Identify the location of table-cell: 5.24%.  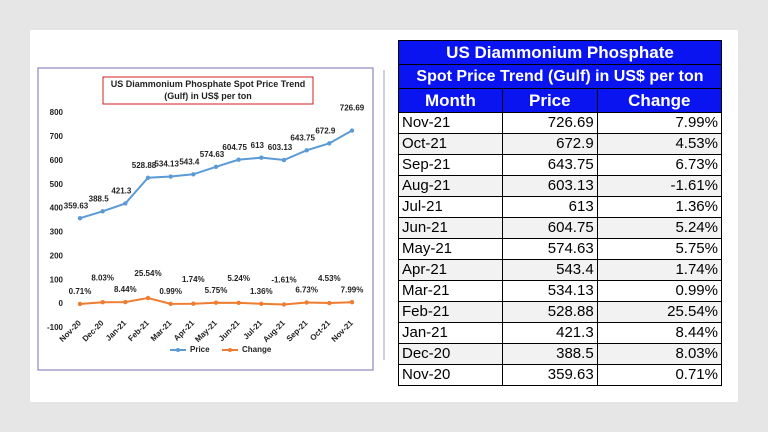
(659, 228).